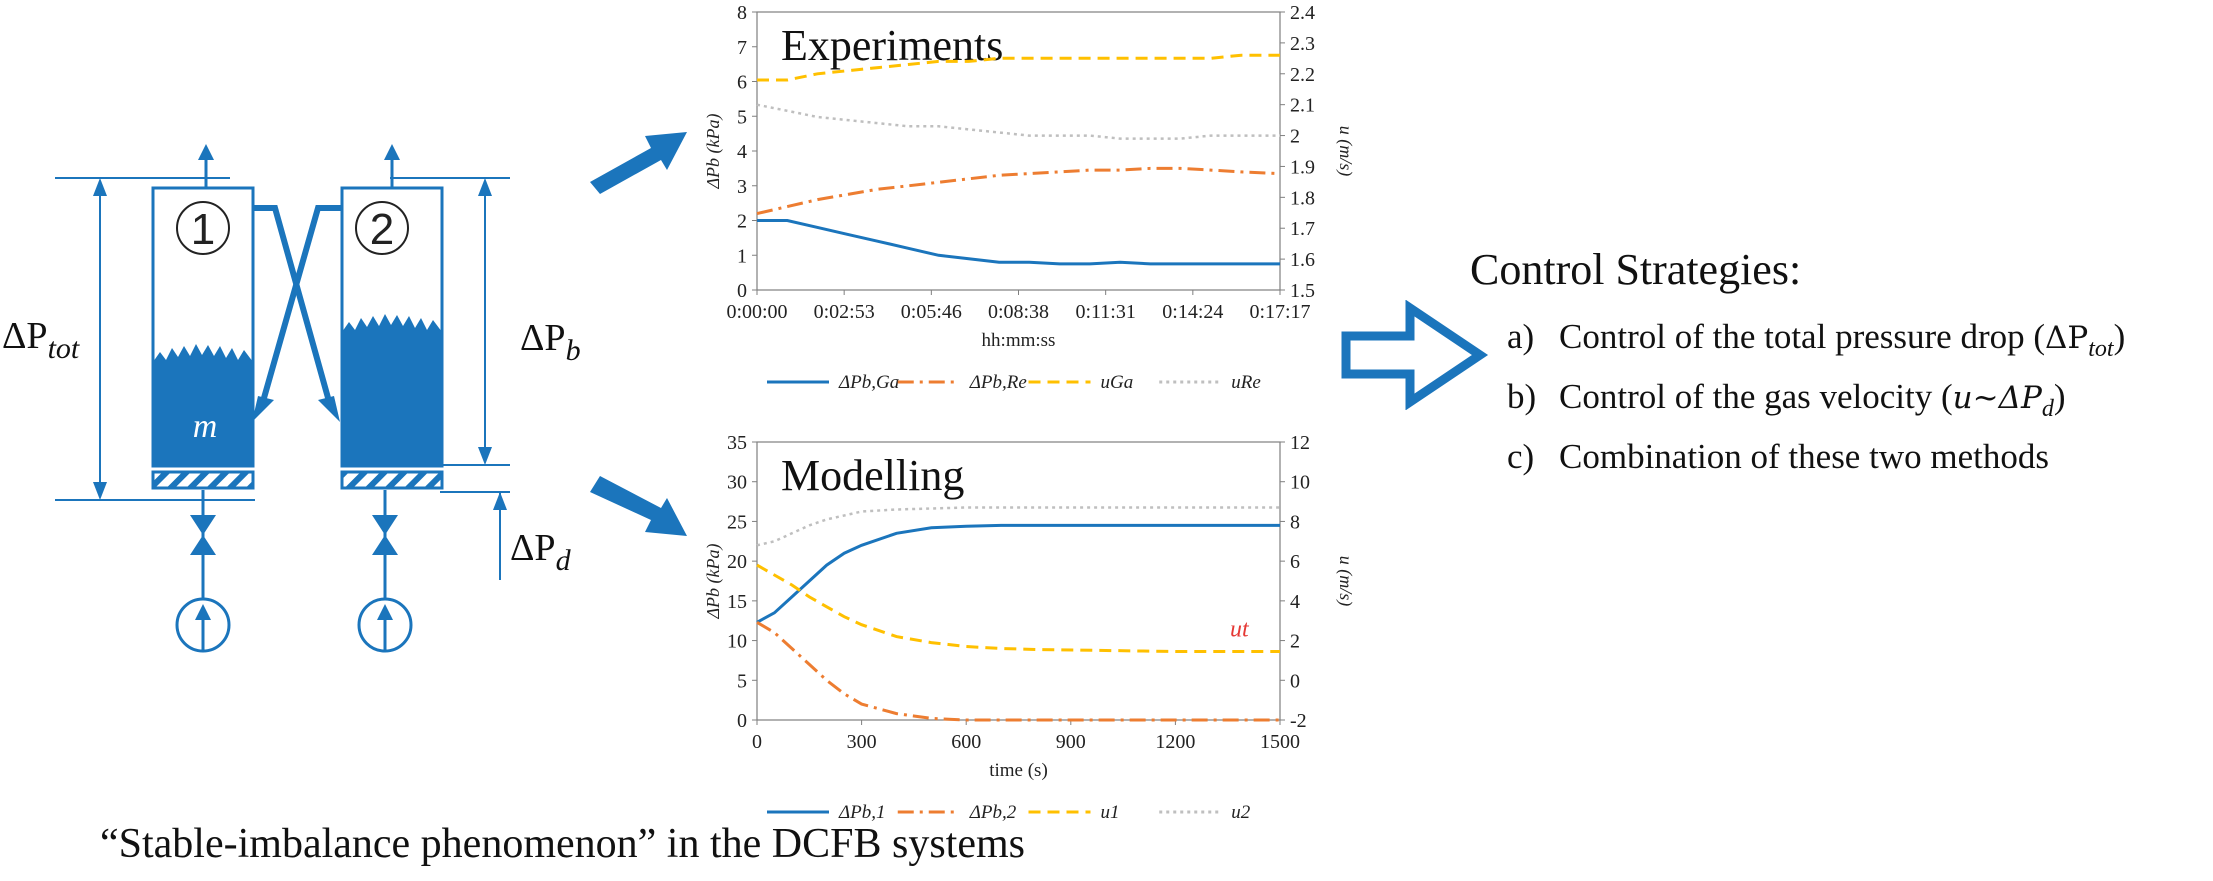 The image size is (2213, 881). What do you see at coordinates (872, 475) in the screenshot?
I see `chart-title: Modelling` at bounding box center [872, 475].